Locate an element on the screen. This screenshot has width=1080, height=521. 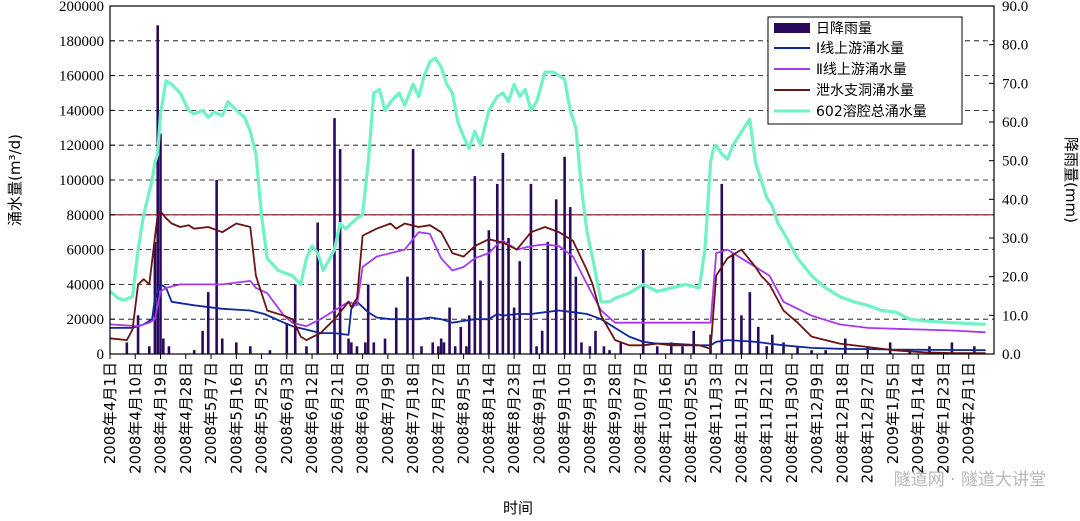
watermark: 隧道网 · 隧道大讲堂 is located at coordinates (970, 480).